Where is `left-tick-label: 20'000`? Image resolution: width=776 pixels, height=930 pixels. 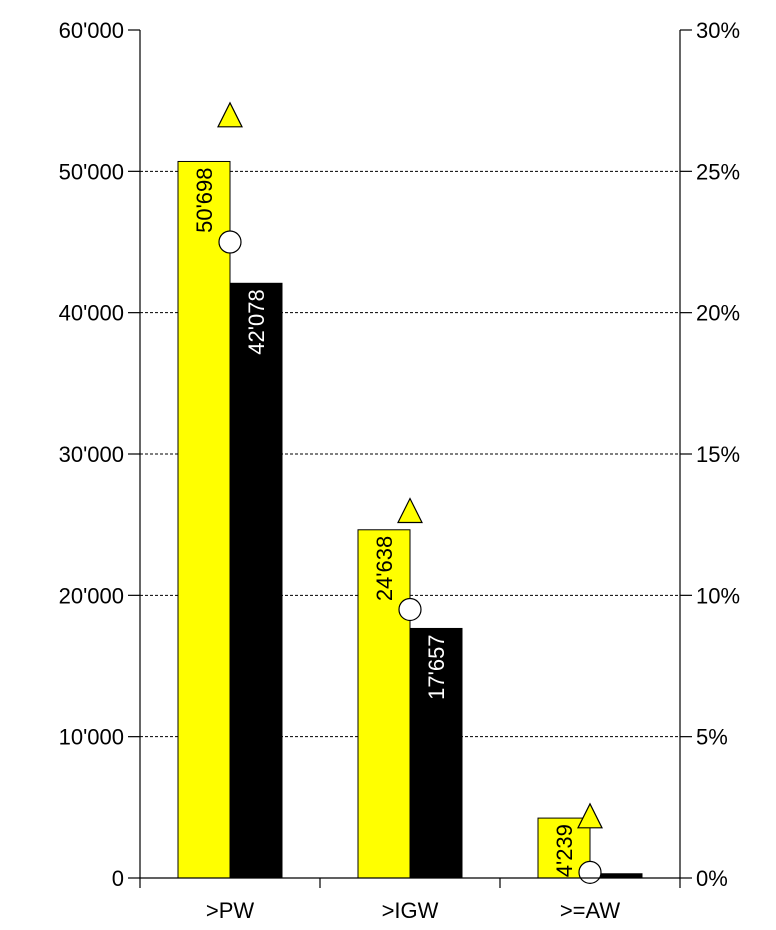
left-tick-label: 20'000 is located at coordinates (91, 595).